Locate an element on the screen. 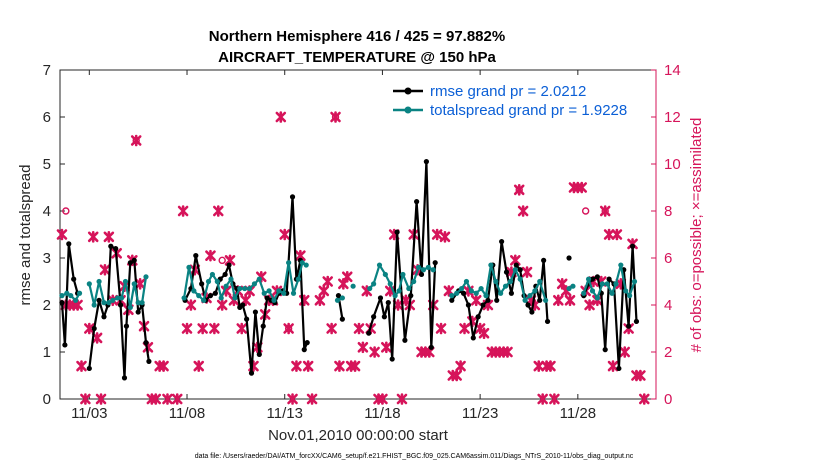 The height and width of the screenshot is (470, 830). y2-tick-label: 12 is located at coordinates (672, 117).